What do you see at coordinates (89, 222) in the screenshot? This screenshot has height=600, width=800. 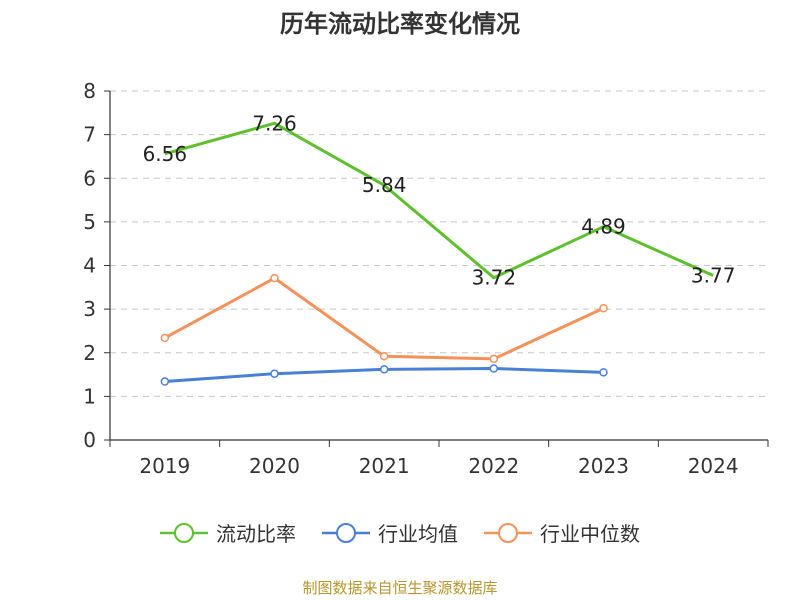 I see `y-tick-label: 5` at bounding box center [89, 222].